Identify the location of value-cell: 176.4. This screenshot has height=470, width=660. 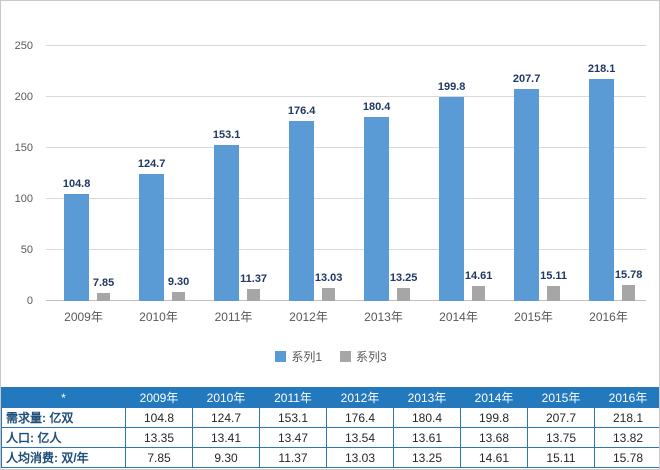
(360, 417).